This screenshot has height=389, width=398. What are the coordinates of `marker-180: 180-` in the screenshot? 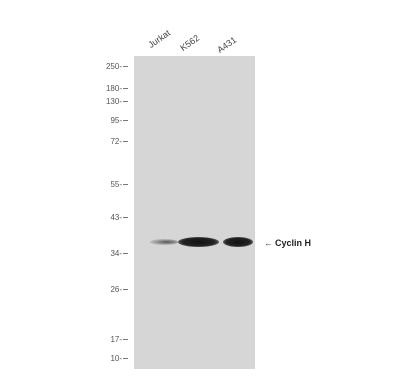 It's located at (117, 89).